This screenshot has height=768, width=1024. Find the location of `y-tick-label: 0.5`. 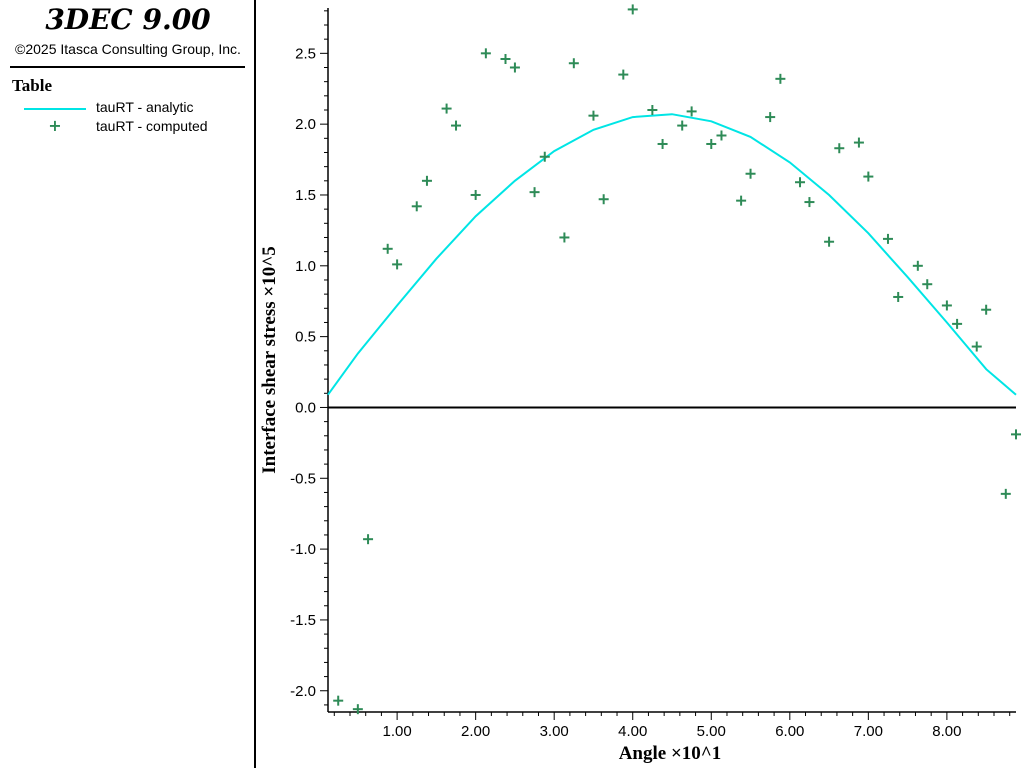

y-tick-label: 0.5 is located at coordinates (305, 337).